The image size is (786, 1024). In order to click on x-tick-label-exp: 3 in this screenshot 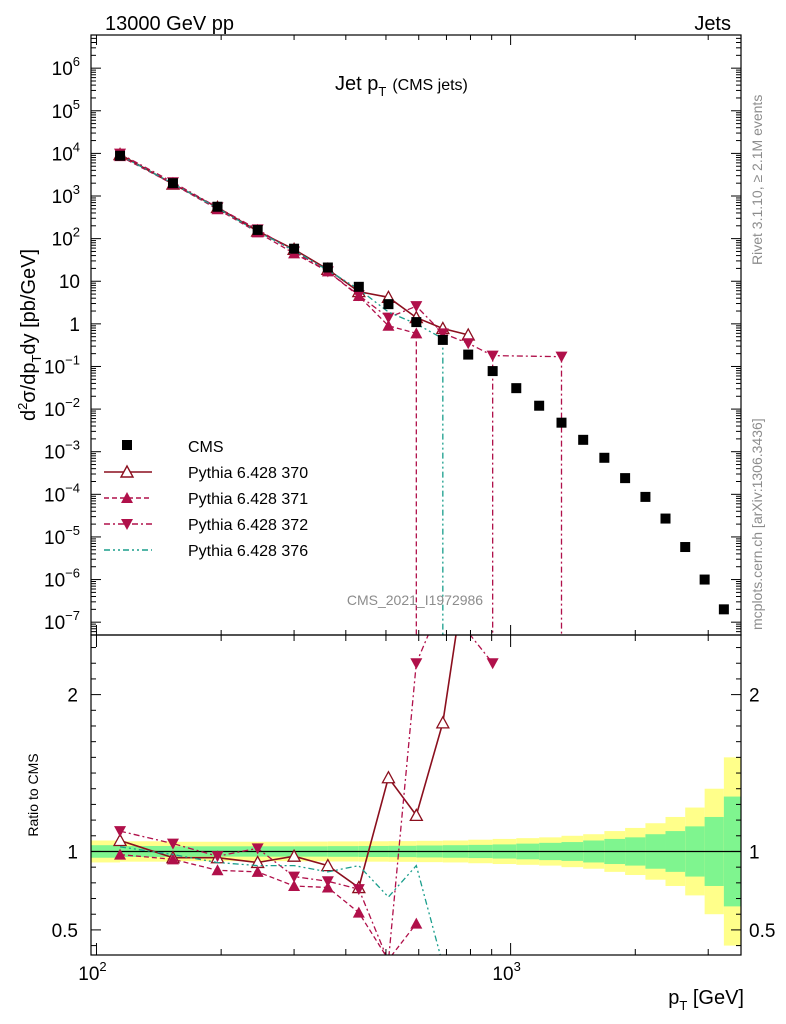, I will do `click(517, 966)`.